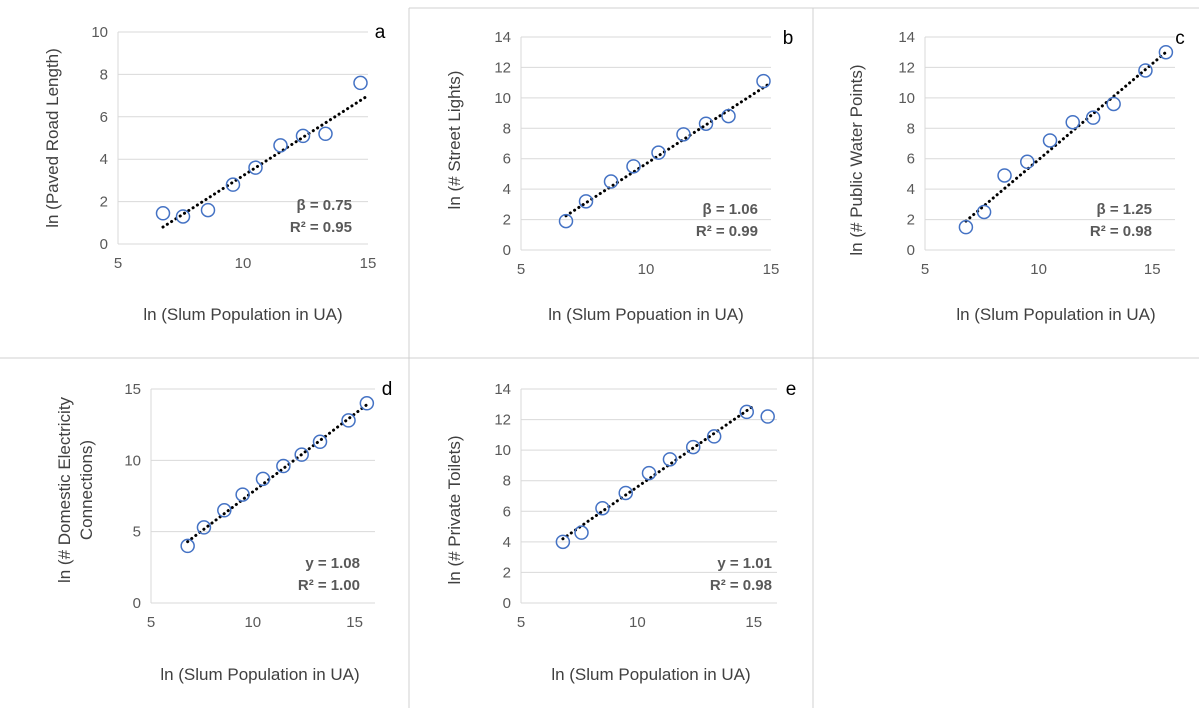  Describe the element at coordinates (242, 314) in the screenshot. I see `x-axis-title-a: ln (Slum Population in UA)` at that location.